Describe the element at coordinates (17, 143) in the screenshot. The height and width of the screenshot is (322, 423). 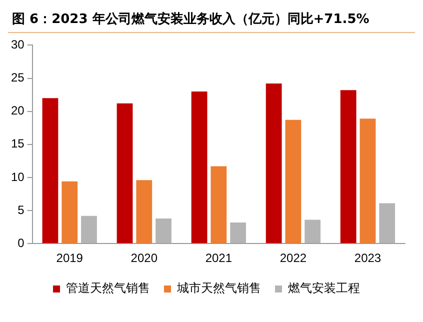
I see `y-tick-label: 15` at that location.